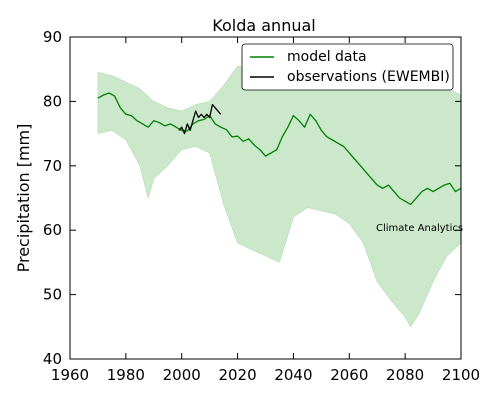 The height and width of the screenshot is (400, 500). Describe the element at coordinates (327, 57) in the screenshot. I see `legend-label-model-data: model data` at that location.